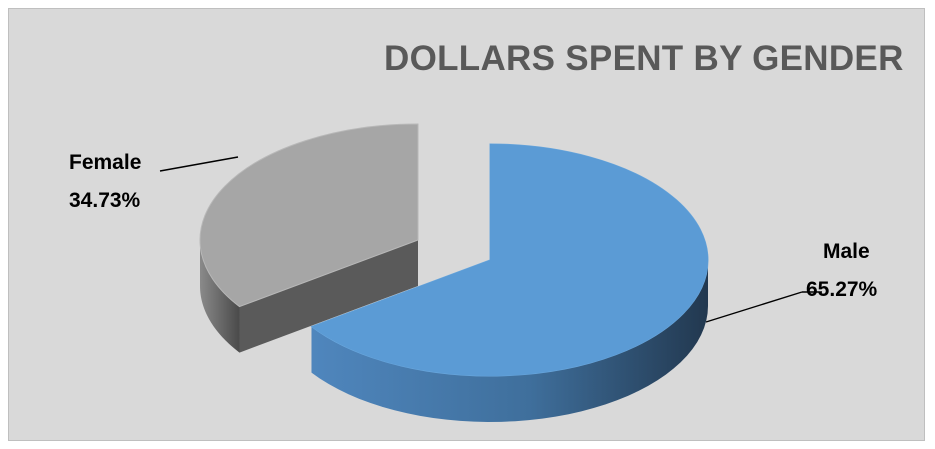  Describe the element at coordinates (846, 251) in the screenshot. I see `male-label-name: Male` at that location.